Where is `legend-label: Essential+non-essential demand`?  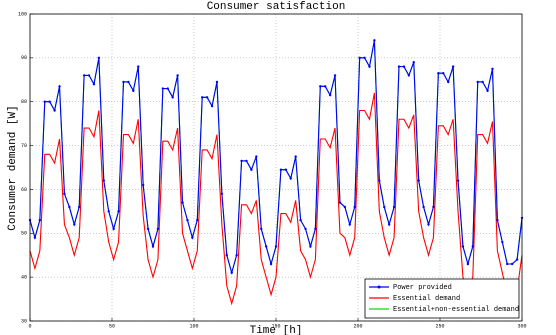 legend-label: Essential+non-essential demand is located at coordinates (456, 310).